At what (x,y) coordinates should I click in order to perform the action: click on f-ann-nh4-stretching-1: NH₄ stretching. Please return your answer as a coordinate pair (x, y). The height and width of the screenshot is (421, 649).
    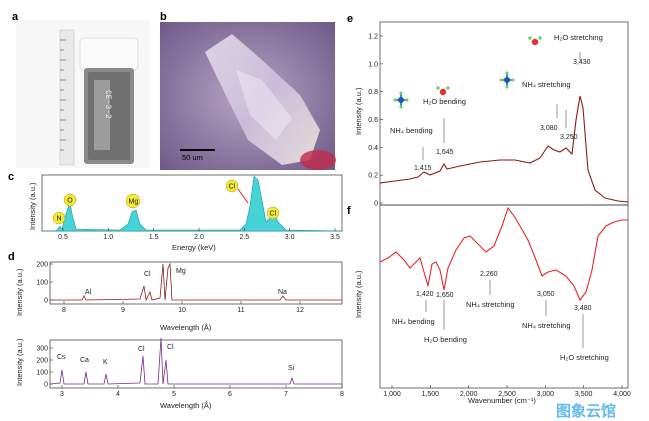
    Looking at the image, I should click on (490, 304).